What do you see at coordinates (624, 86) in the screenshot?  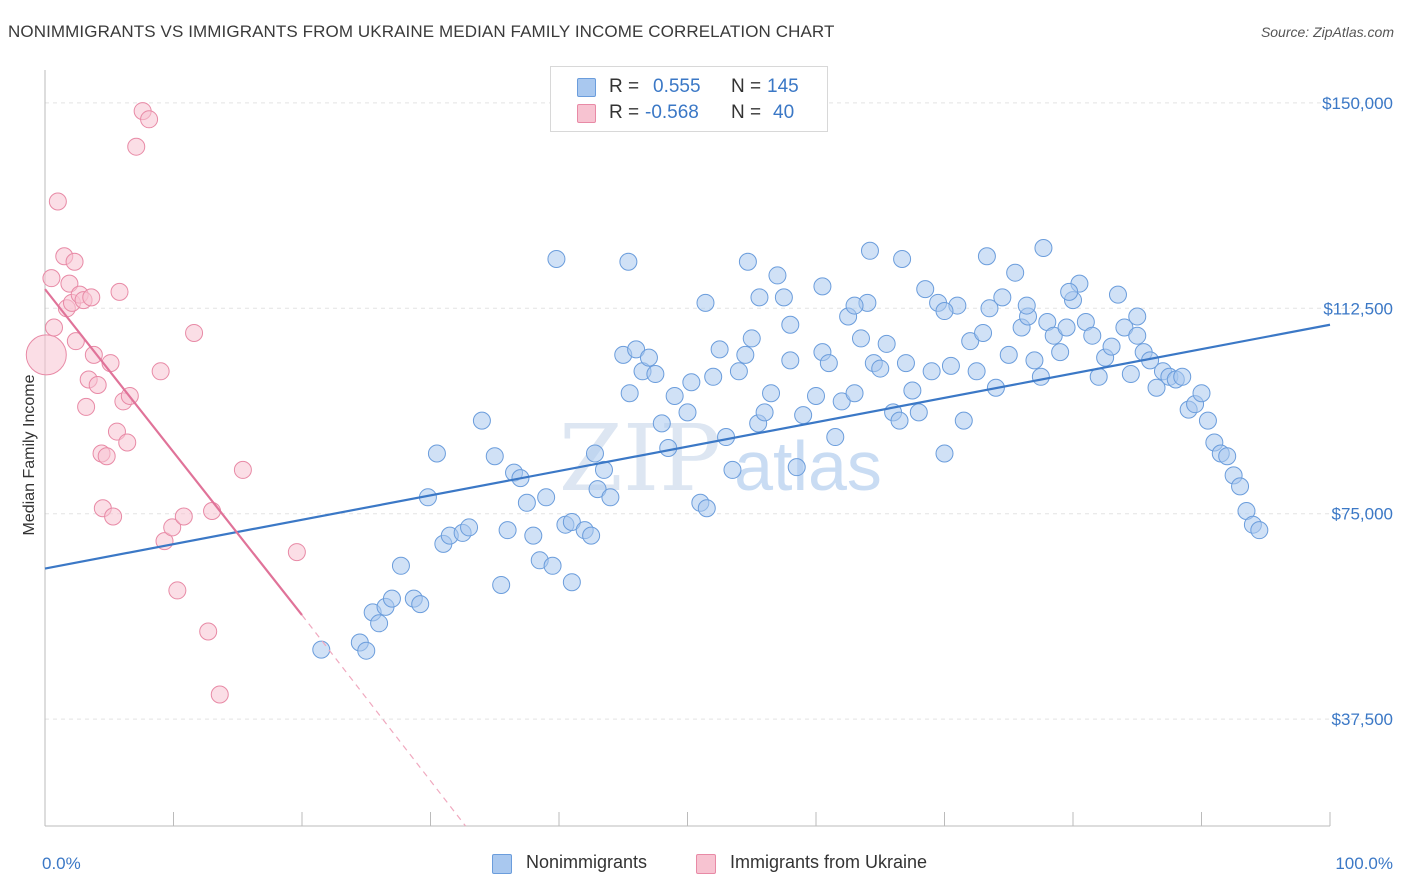 I see `legend-r-label: R =` at bounding box center [624, 86].